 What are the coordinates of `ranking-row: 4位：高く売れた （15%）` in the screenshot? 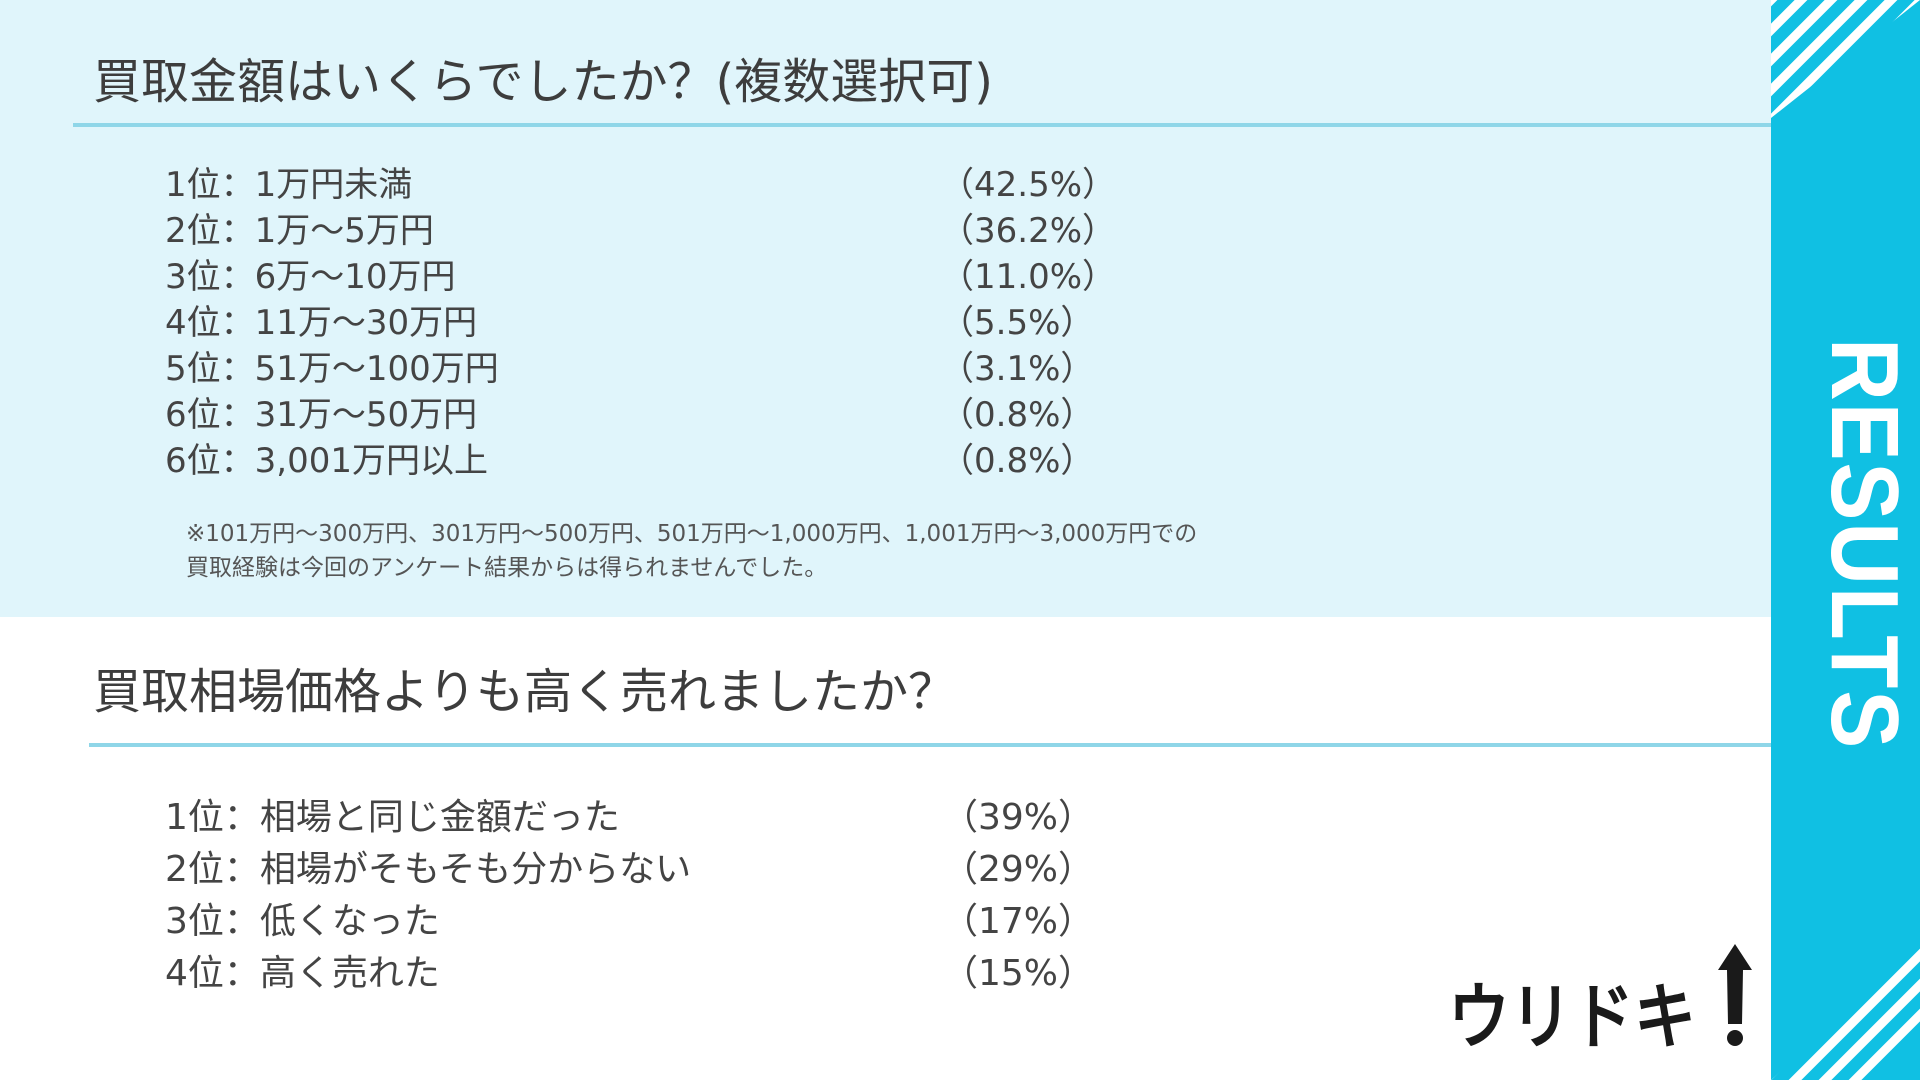 It's located at (665, 974).